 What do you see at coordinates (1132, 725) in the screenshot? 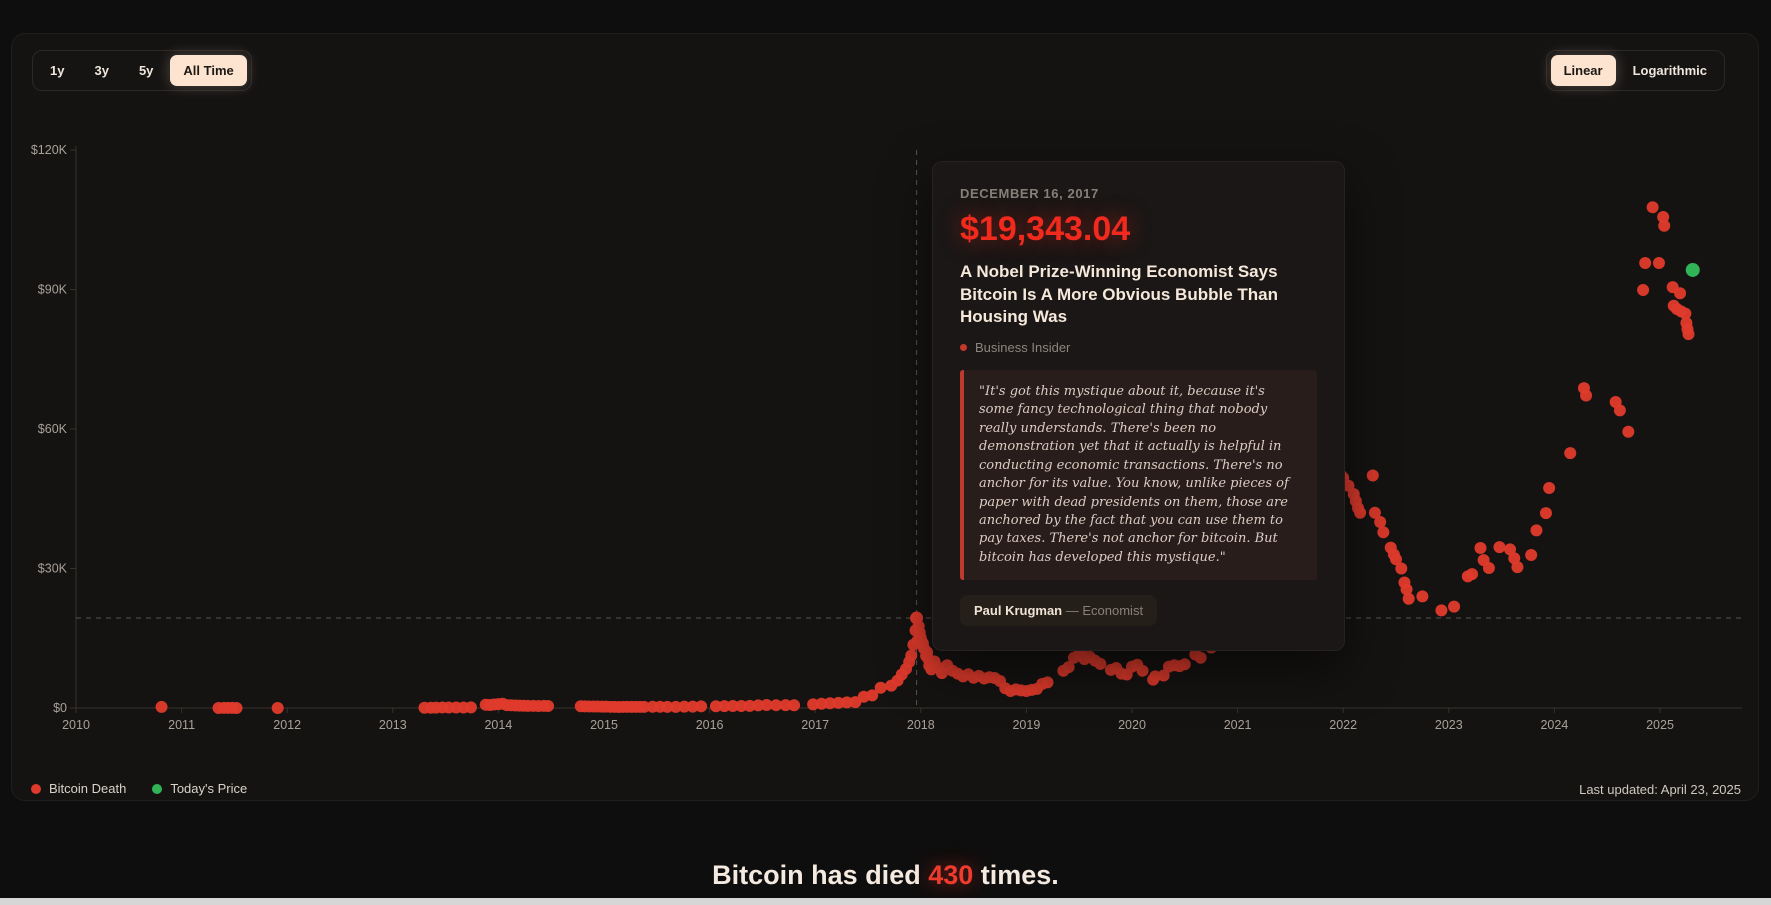
I see `x-axis-tick: 2020` at bounding box center [1132, 725].